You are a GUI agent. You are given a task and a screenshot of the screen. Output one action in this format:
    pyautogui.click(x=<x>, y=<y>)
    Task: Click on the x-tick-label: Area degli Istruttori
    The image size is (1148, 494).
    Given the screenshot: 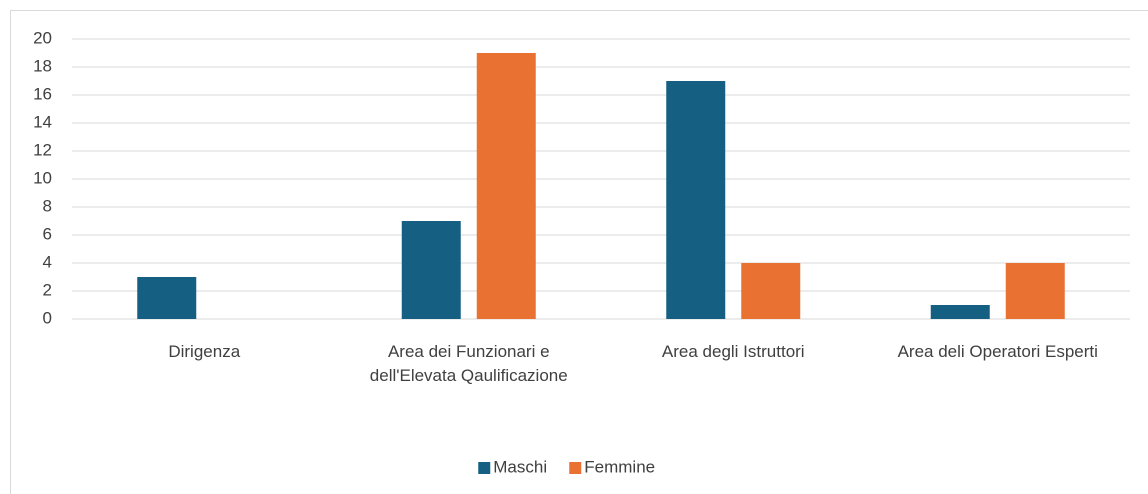 What is the action you would take?
    pyautogui.click(x=733, y=351)
    